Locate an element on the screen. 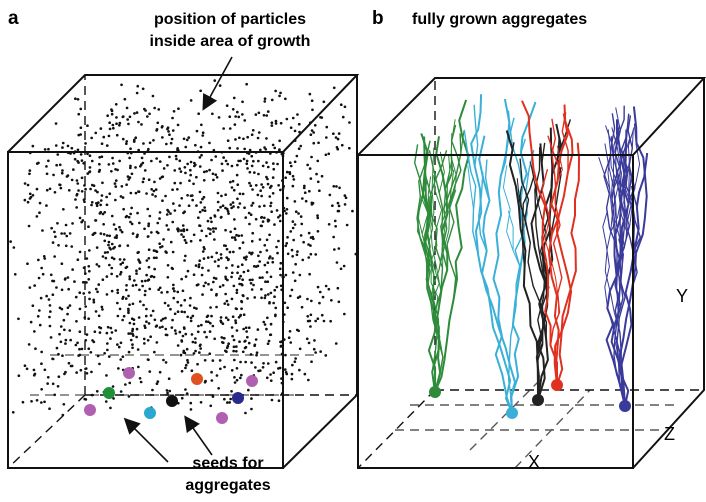 This screenshot has width=706, height=502. annotation: inside area of growth is located at coordinates (230, 41).